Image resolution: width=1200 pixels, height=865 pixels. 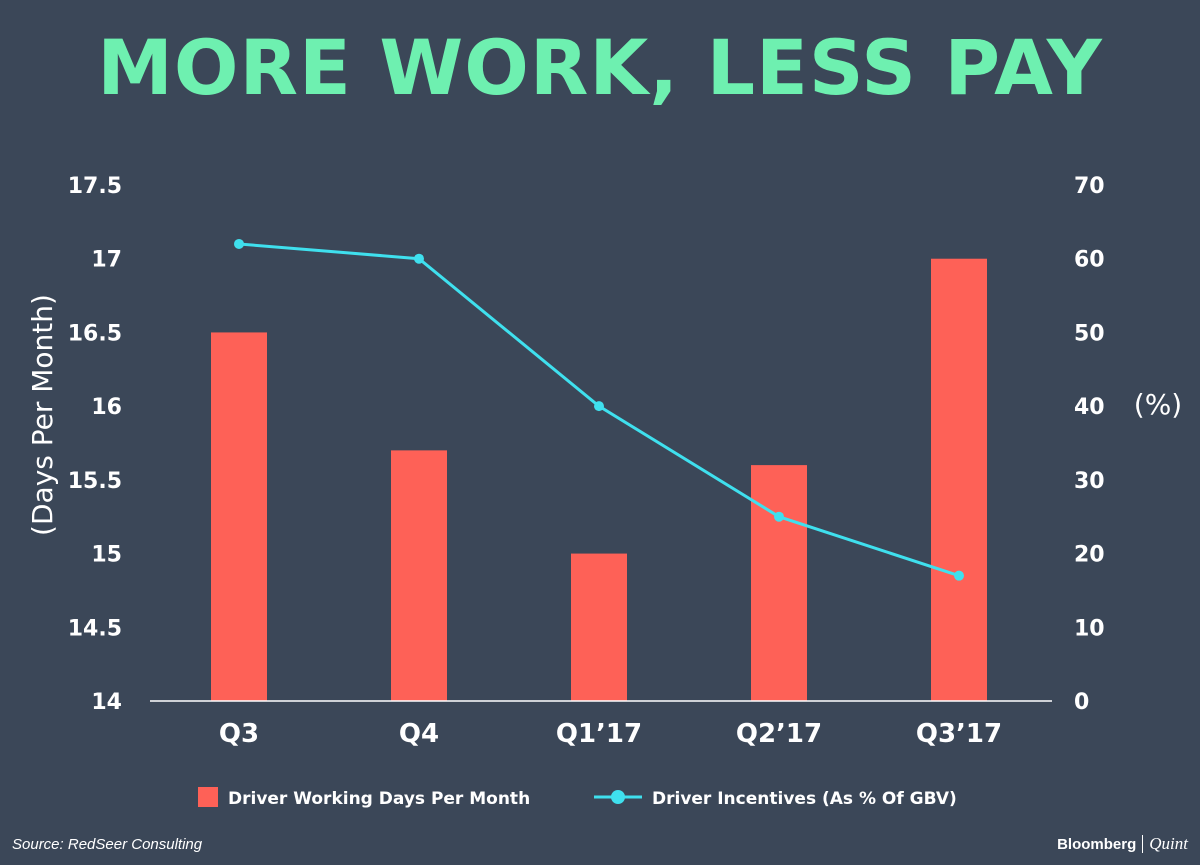 I want to click on category-labels: Q3 Q4 Q1’17 Q2’17 Q3’17, so click(x=610, y=734).